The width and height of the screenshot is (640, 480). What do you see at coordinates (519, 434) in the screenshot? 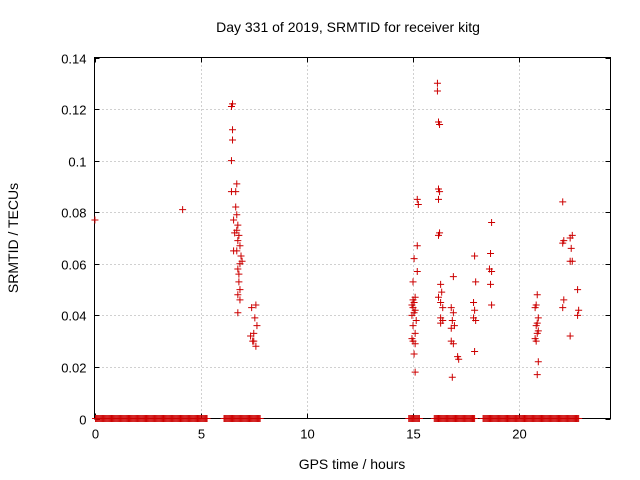
I see `x-tick-label: 20` at bounding box center [519, 434].